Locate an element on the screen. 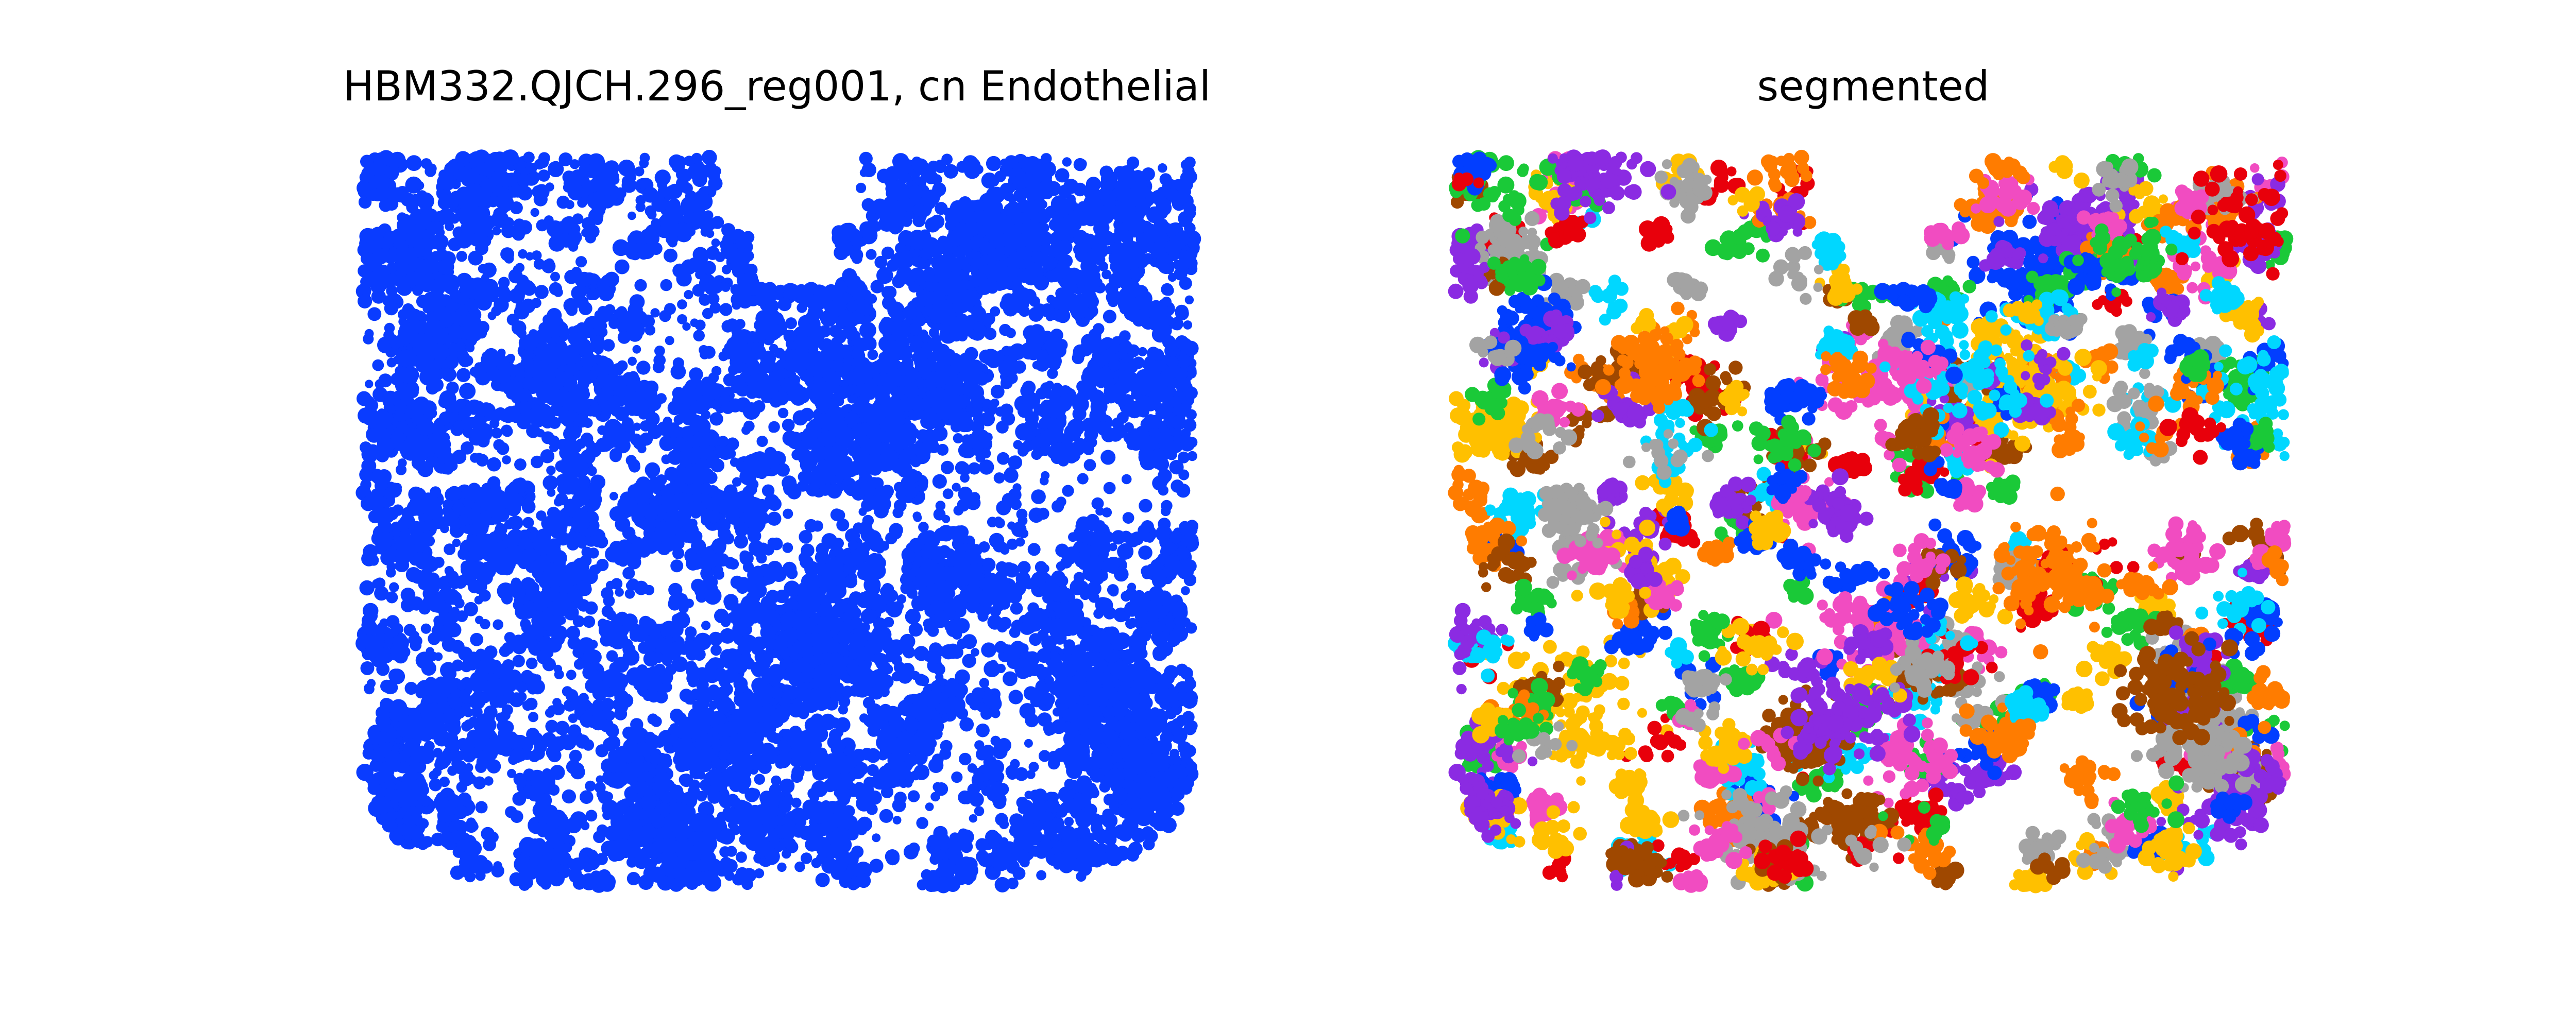  left-panel-title: HBM332.QJCH.296_reg001, cn Endothelial is located at coordinates (777, 86).